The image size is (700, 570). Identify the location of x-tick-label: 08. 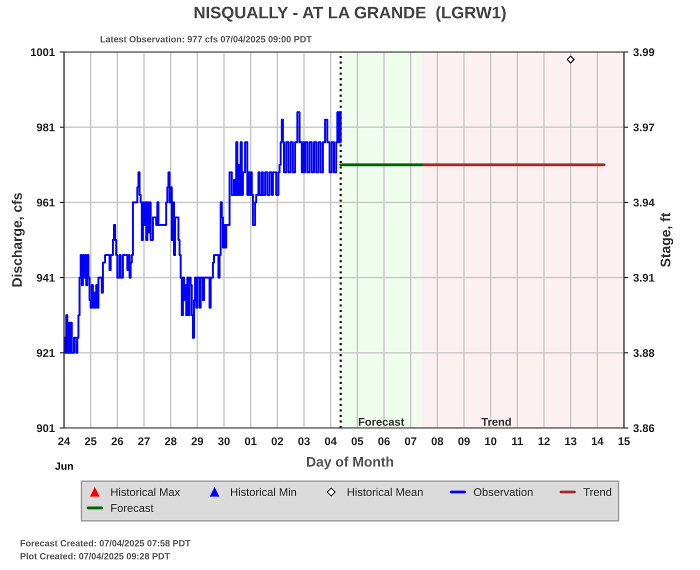
(438, 441).